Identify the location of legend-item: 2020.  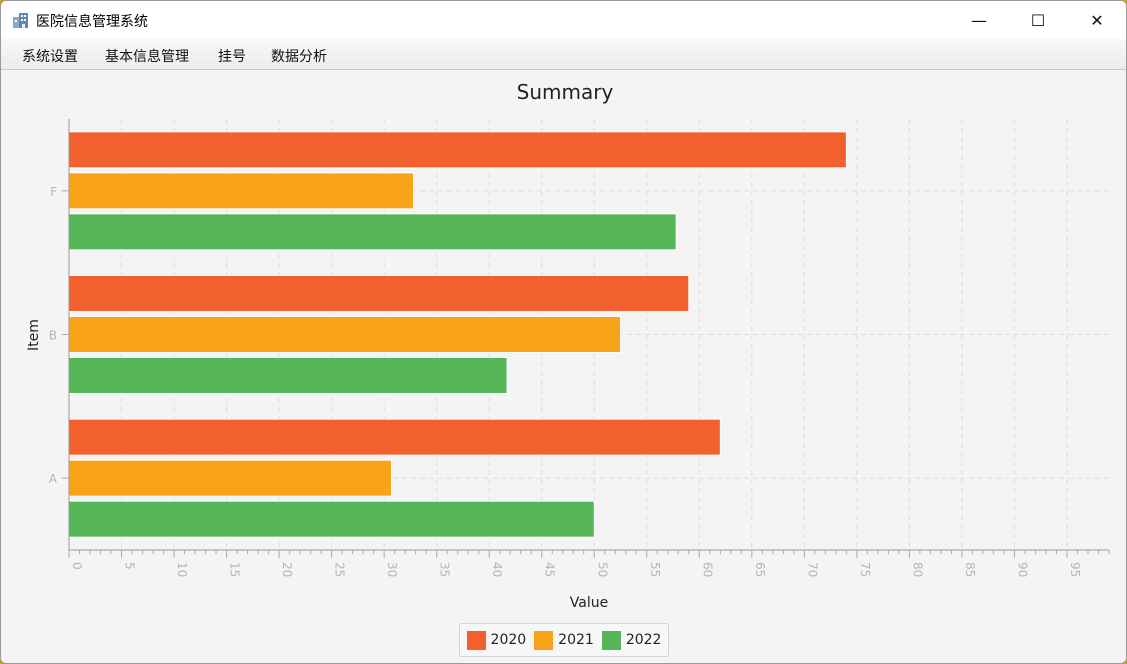
(496, 640).